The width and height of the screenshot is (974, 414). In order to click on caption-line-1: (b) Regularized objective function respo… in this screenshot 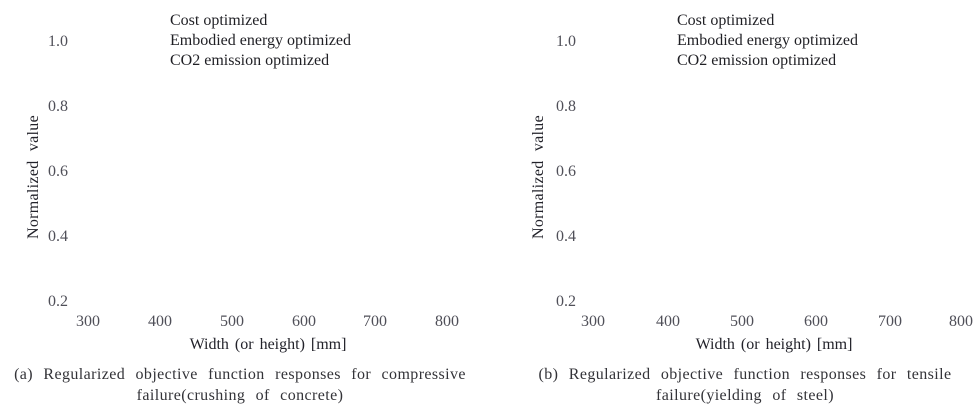, I will do `click(745, 374)`.